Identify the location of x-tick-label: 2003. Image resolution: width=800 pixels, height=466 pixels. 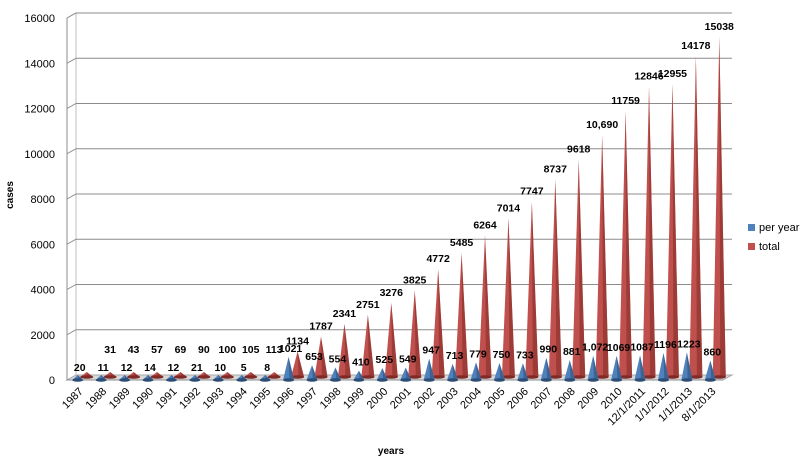
(448, 399).